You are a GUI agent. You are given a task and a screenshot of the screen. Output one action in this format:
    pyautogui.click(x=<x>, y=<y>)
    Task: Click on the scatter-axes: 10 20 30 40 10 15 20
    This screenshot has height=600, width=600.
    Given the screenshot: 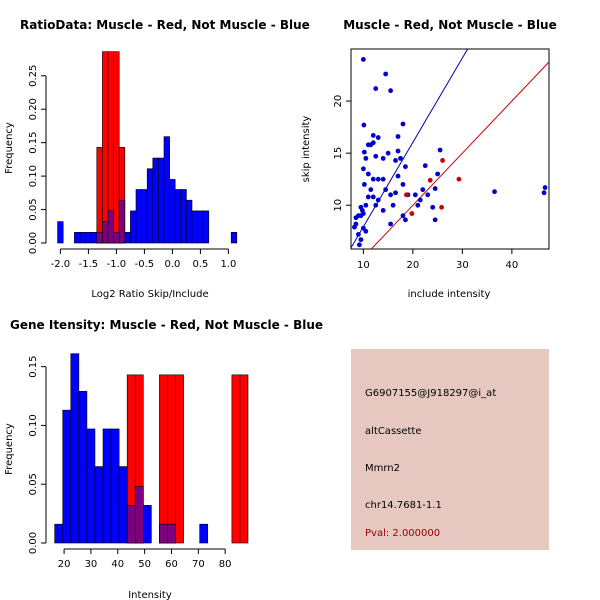 What is the action you would take?
    pyautogui.click(x=425, y=183)
    